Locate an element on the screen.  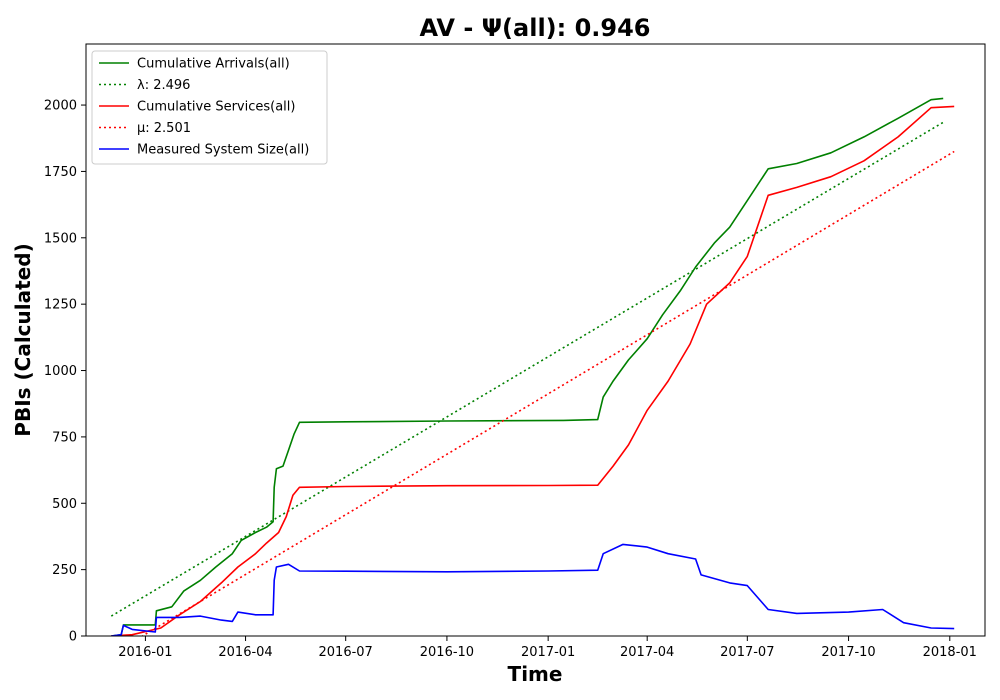
legend-label: μ: 2.501 is located at coordinates (164, 128).